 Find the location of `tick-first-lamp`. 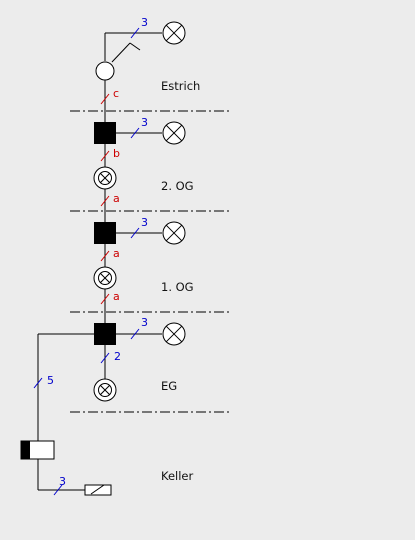

tick-first-lamp is located at coordinates (135, 233).